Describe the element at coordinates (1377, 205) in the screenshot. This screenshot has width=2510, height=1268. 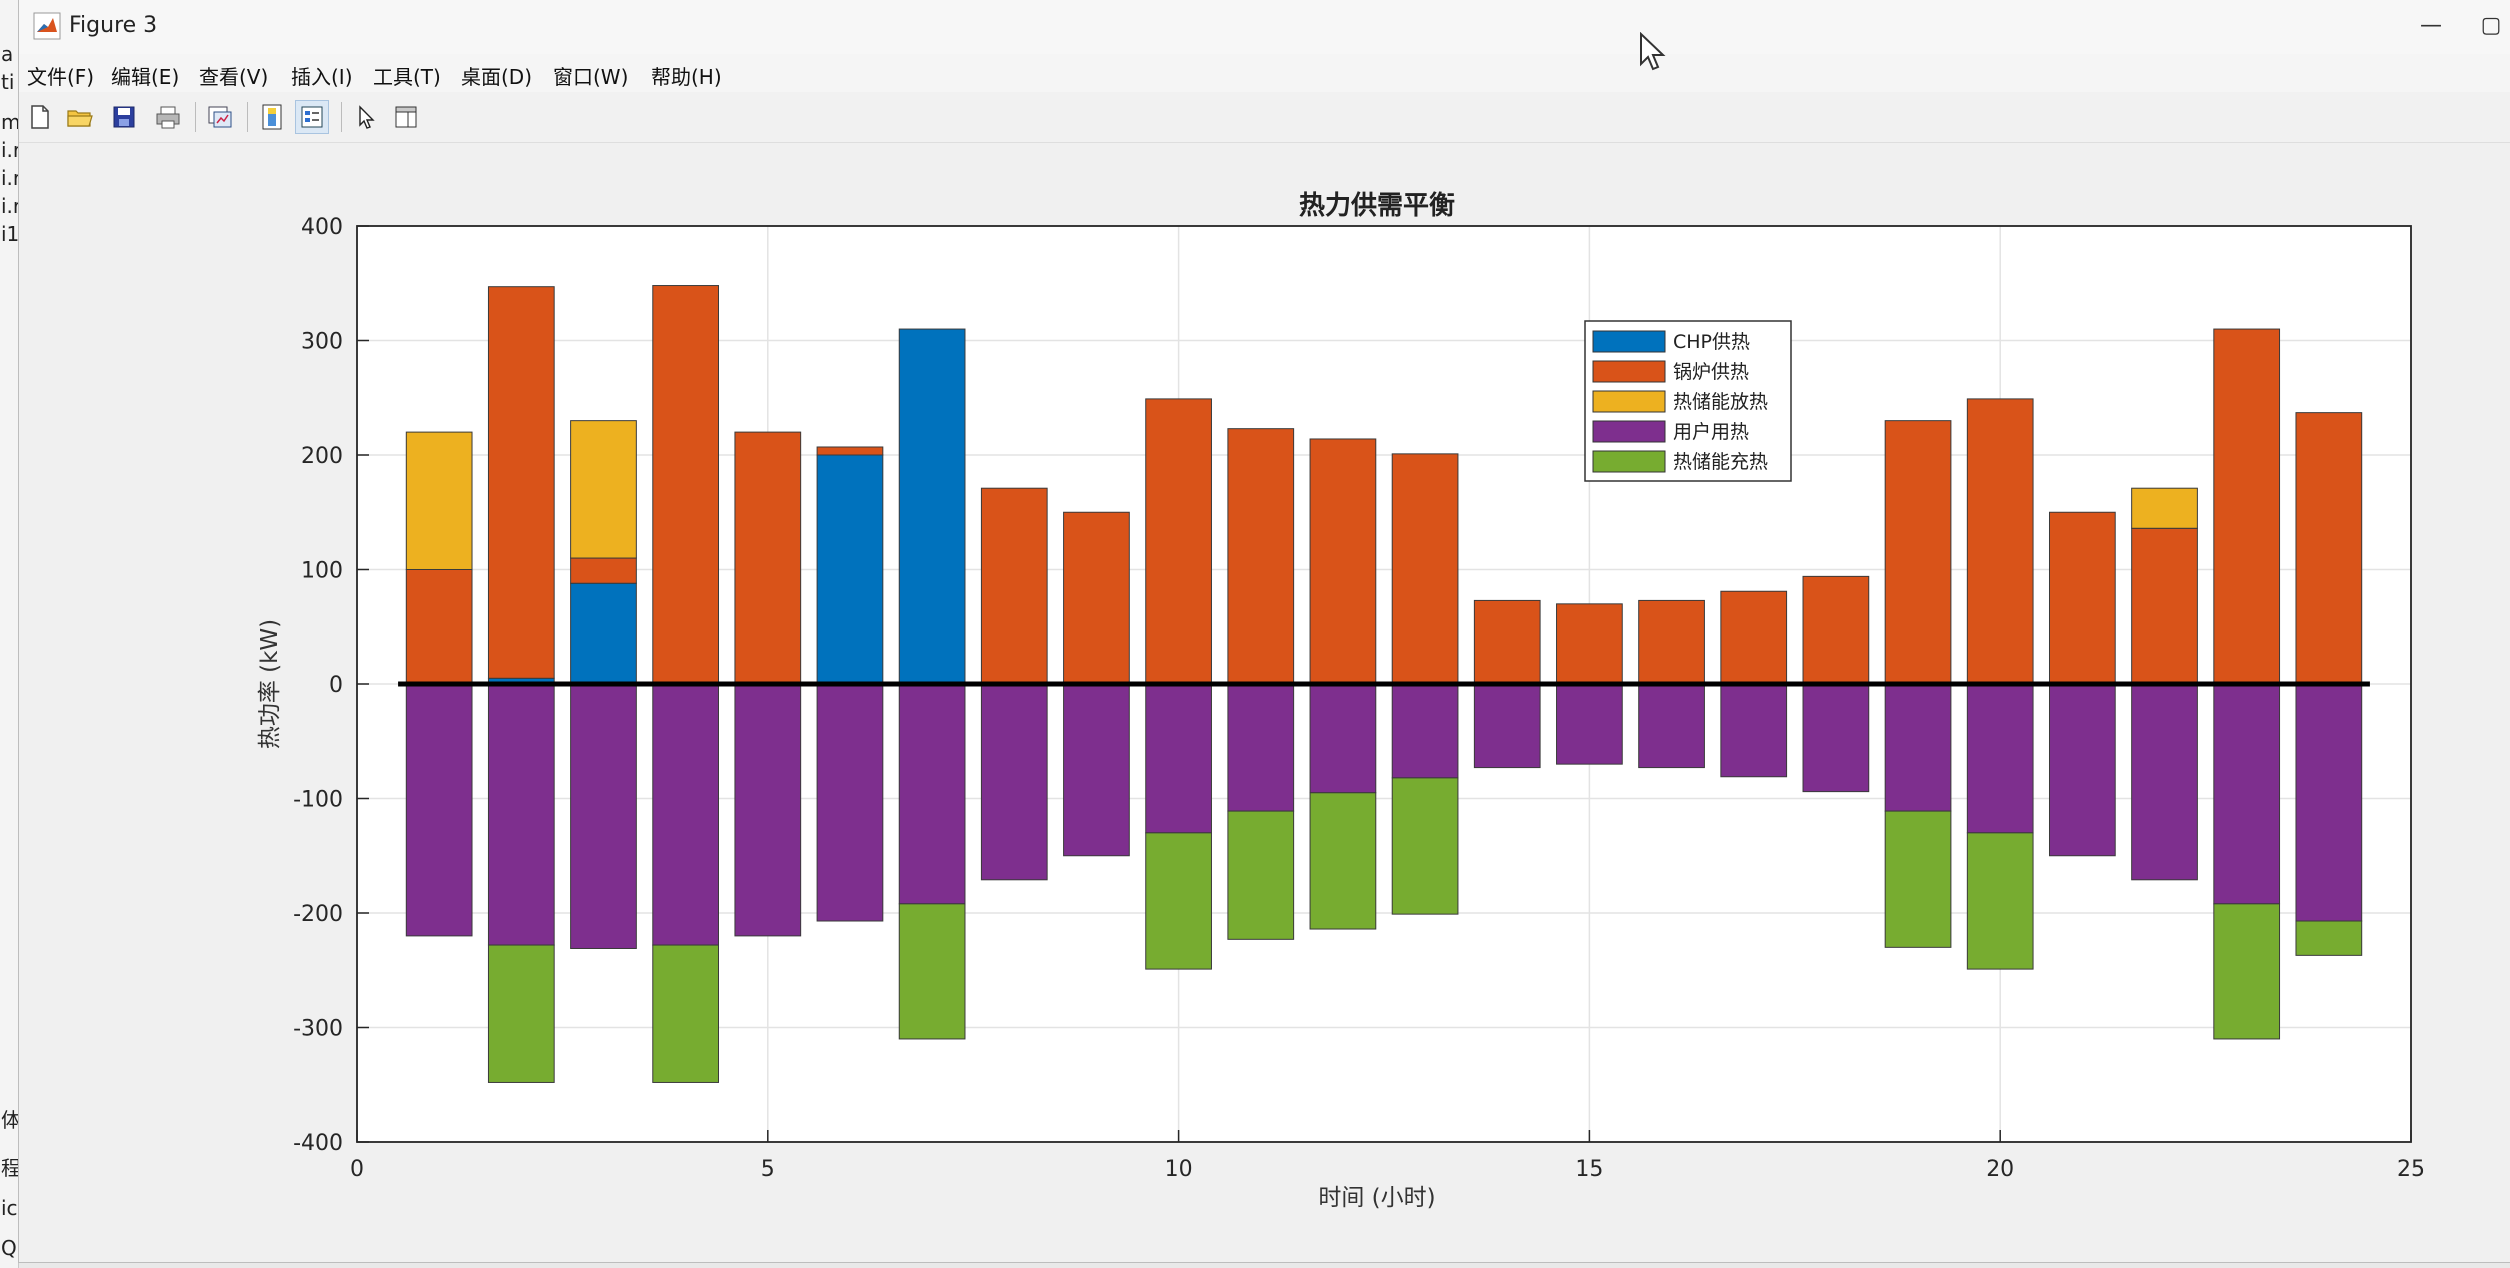
I see `chart-title: 热力供需平衡` at that location.